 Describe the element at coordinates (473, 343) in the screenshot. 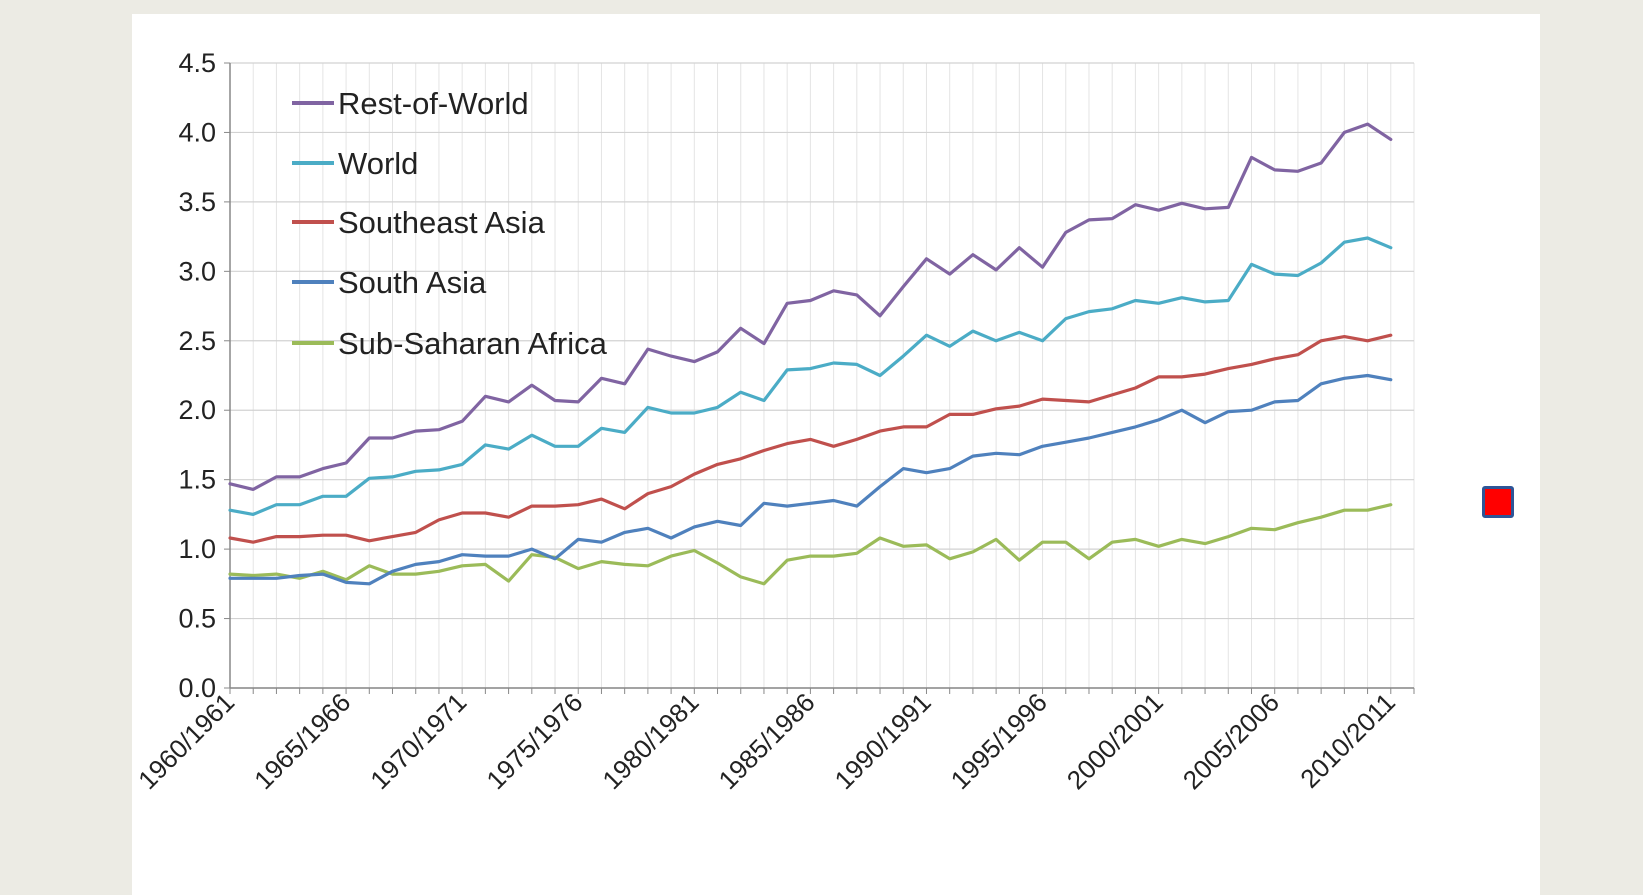

I see `legend-label: Sub-Saharan Africa` at that location.